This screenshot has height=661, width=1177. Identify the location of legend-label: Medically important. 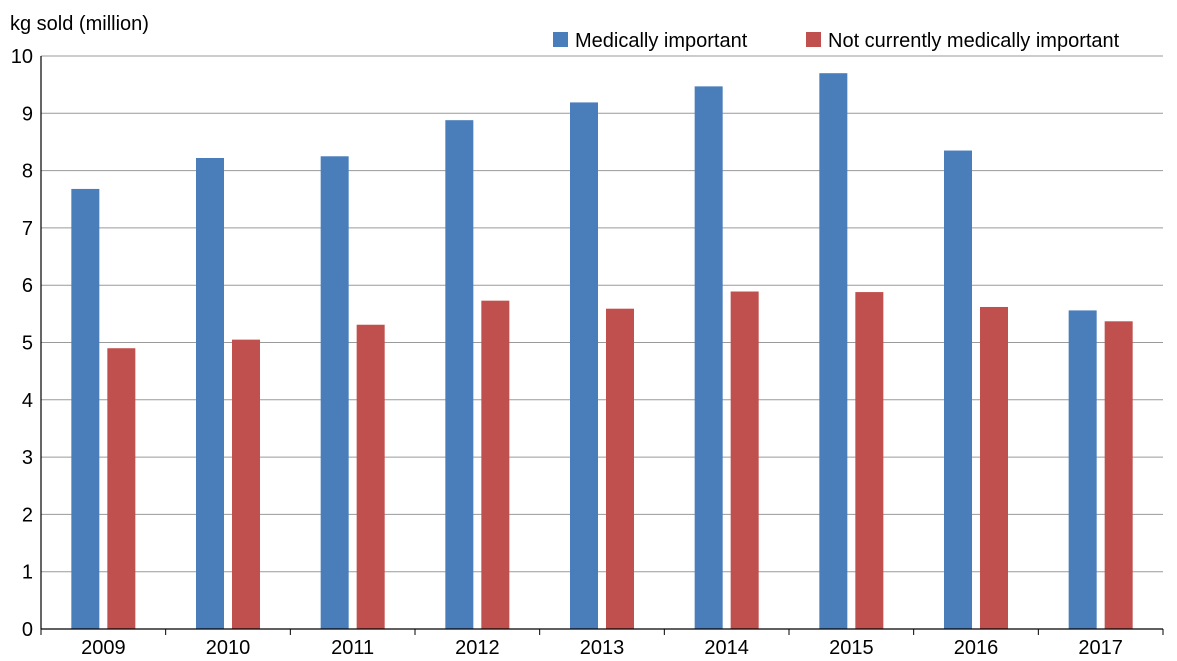
(661, 41).